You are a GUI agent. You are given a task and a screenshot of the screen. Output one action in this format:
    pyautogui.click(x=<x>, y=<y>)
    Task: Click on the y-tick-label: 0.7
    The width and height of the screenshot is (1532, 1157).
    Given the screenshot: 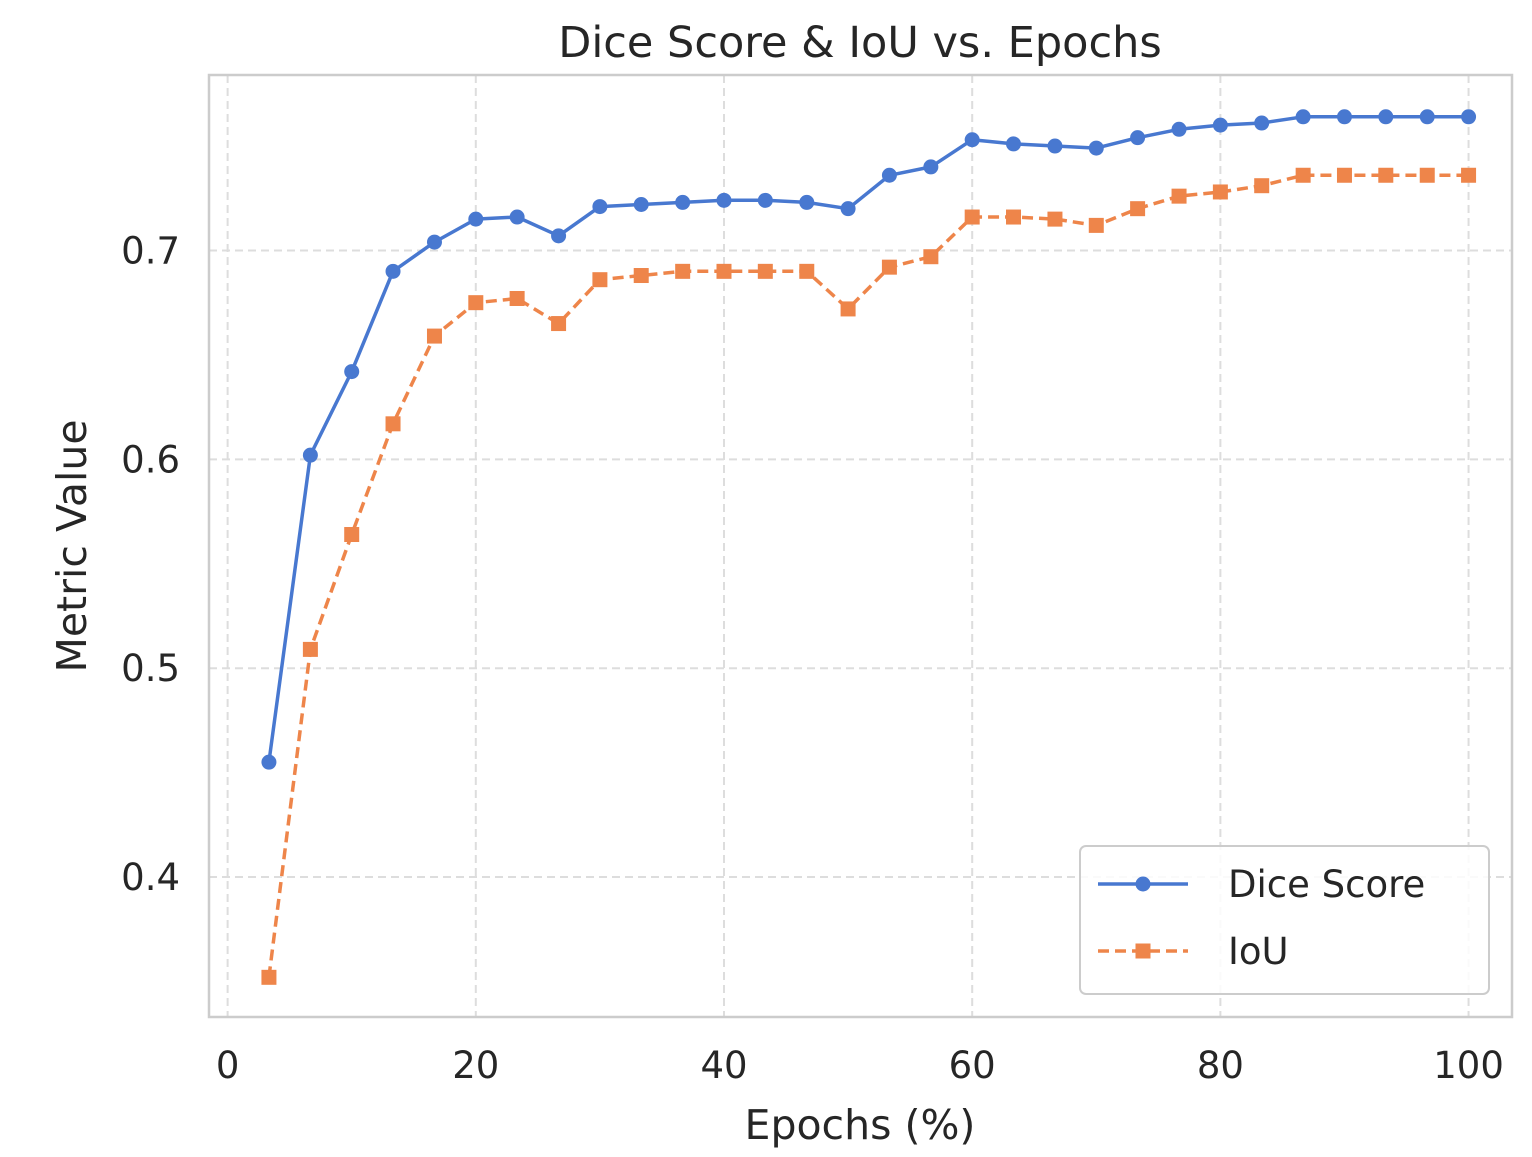 What is the action you would take?
    pyautogui.click(x=150, y=250)
    